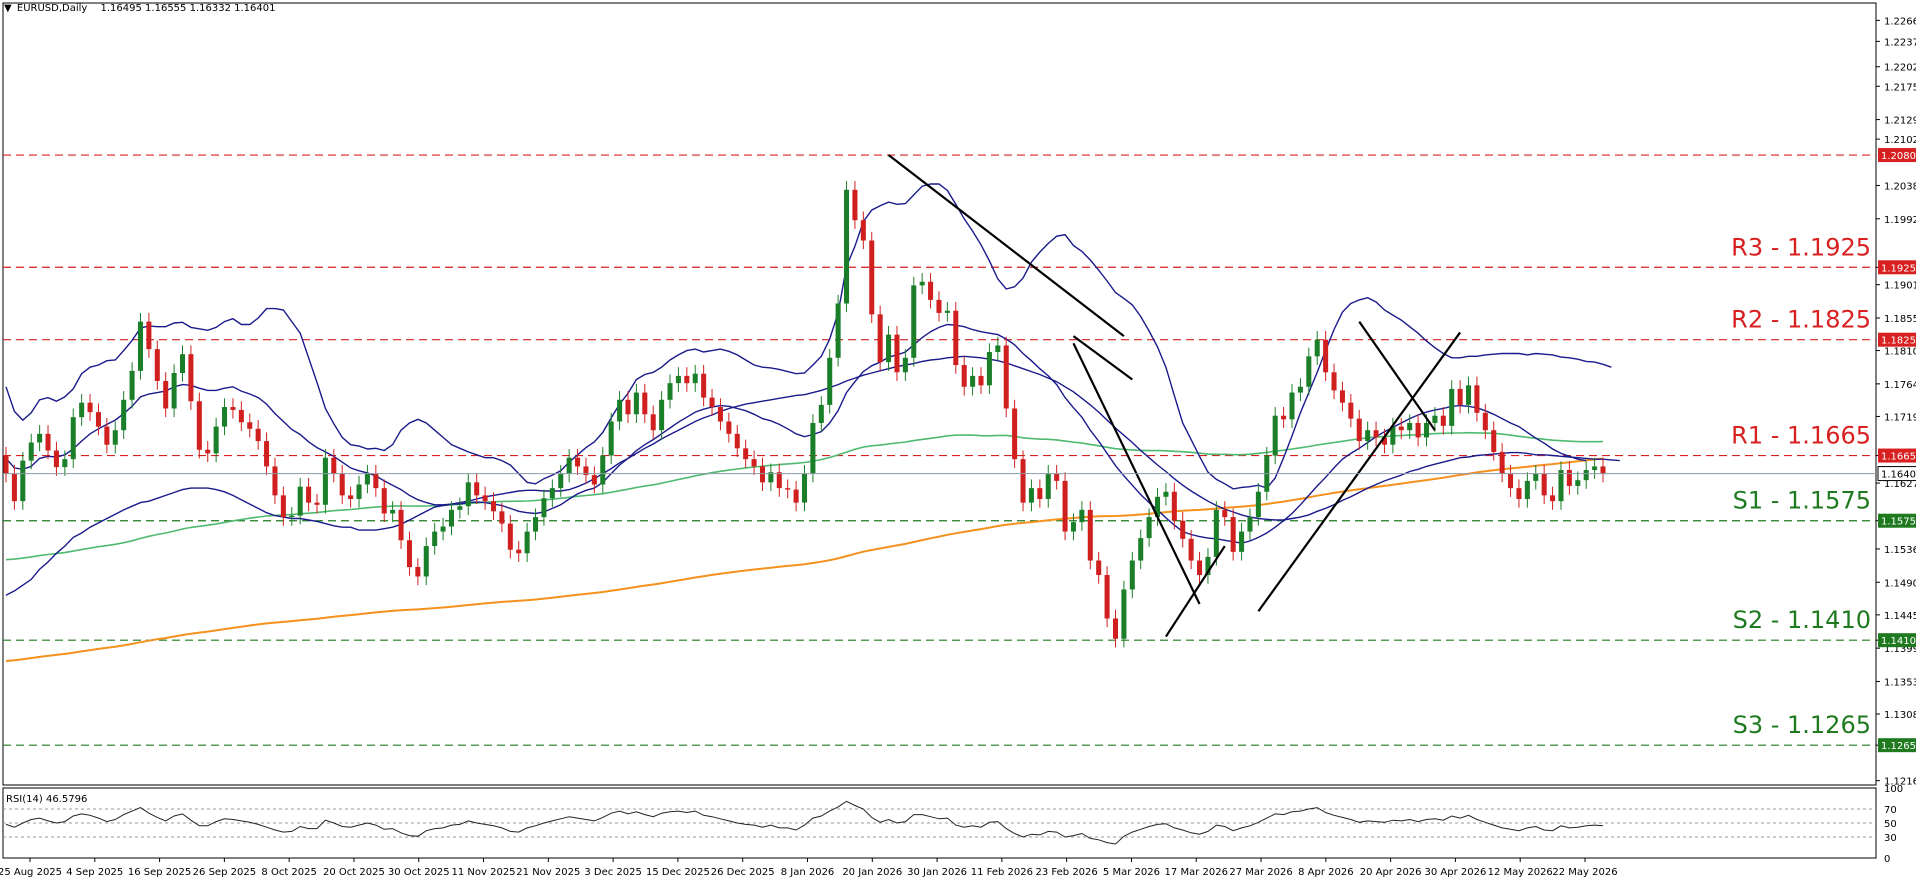  I want to click on ma-green-line, so click(804, 496).